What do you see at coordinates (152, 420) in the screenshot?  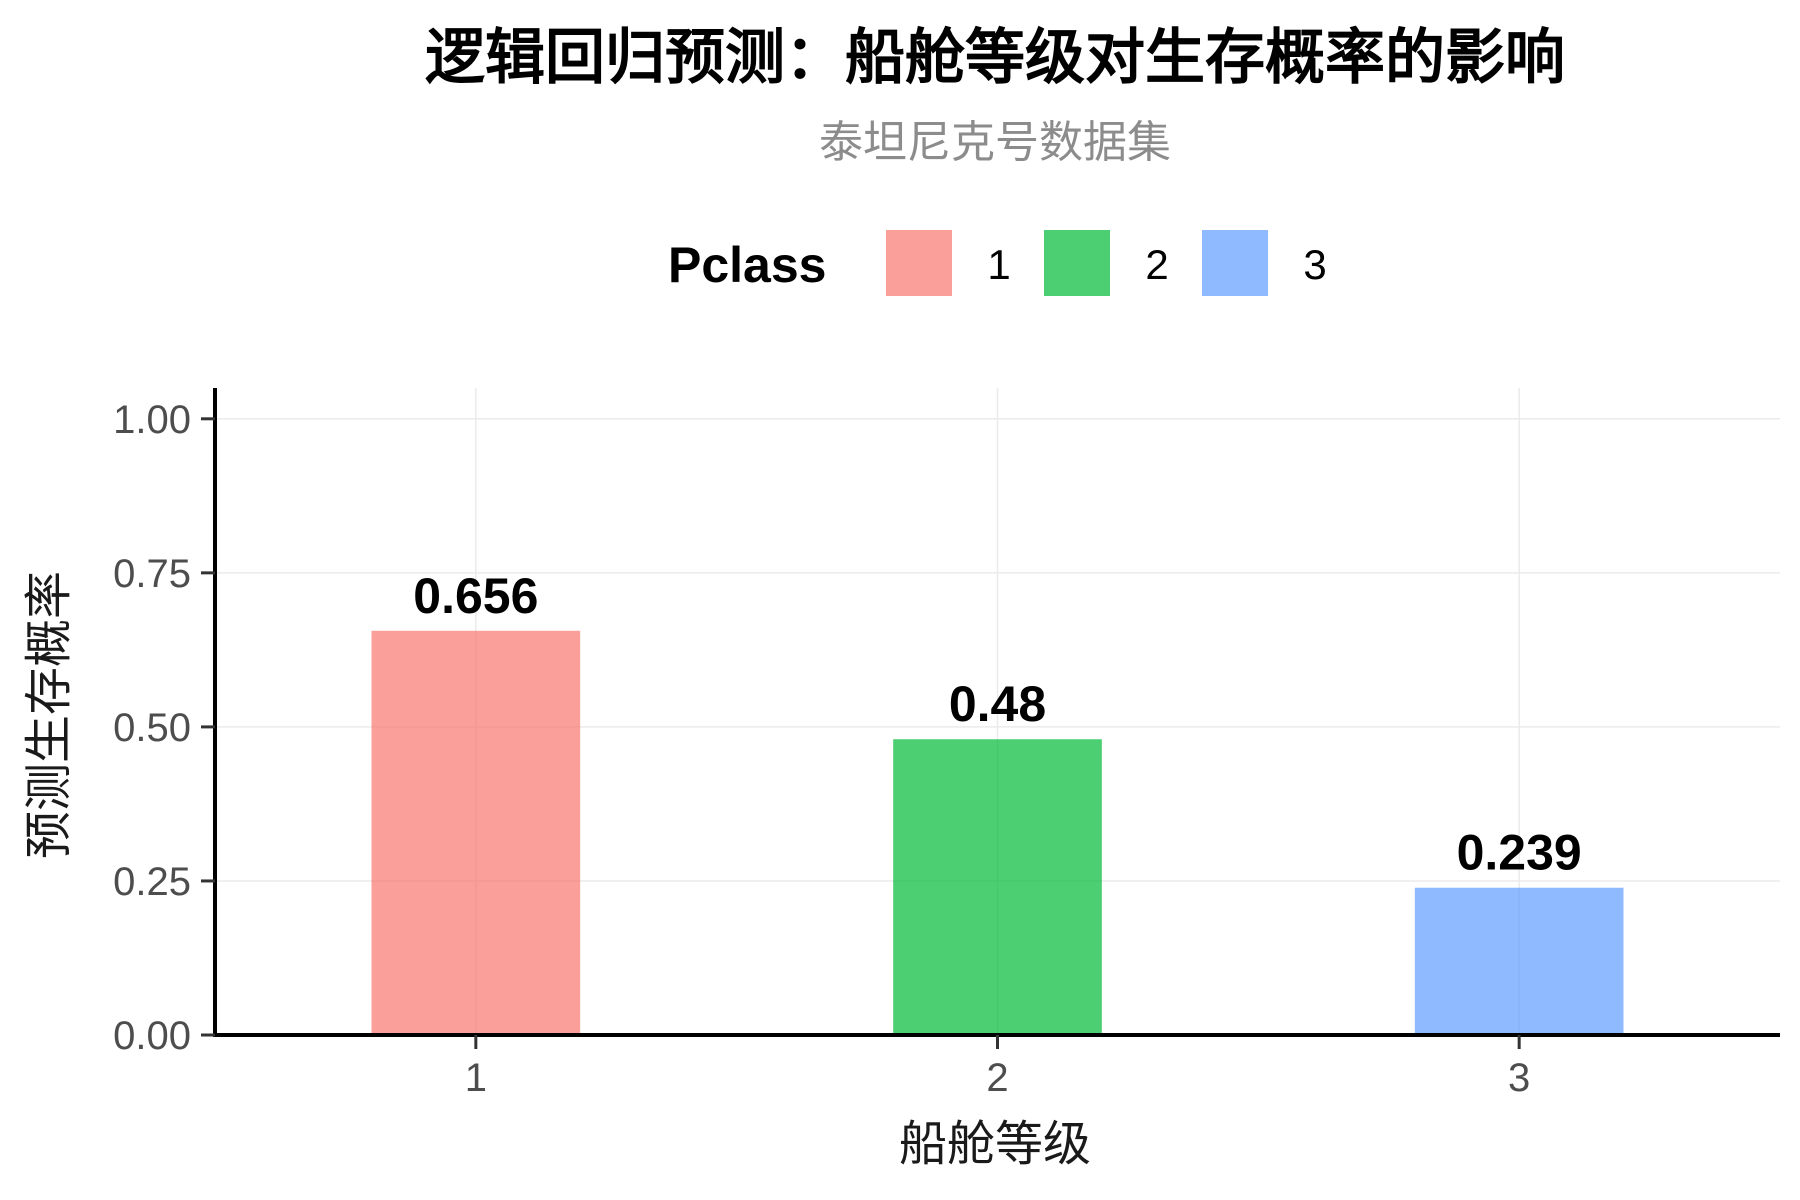 I see `y-tick-label: 1.00` at bounding box center [152, 420].